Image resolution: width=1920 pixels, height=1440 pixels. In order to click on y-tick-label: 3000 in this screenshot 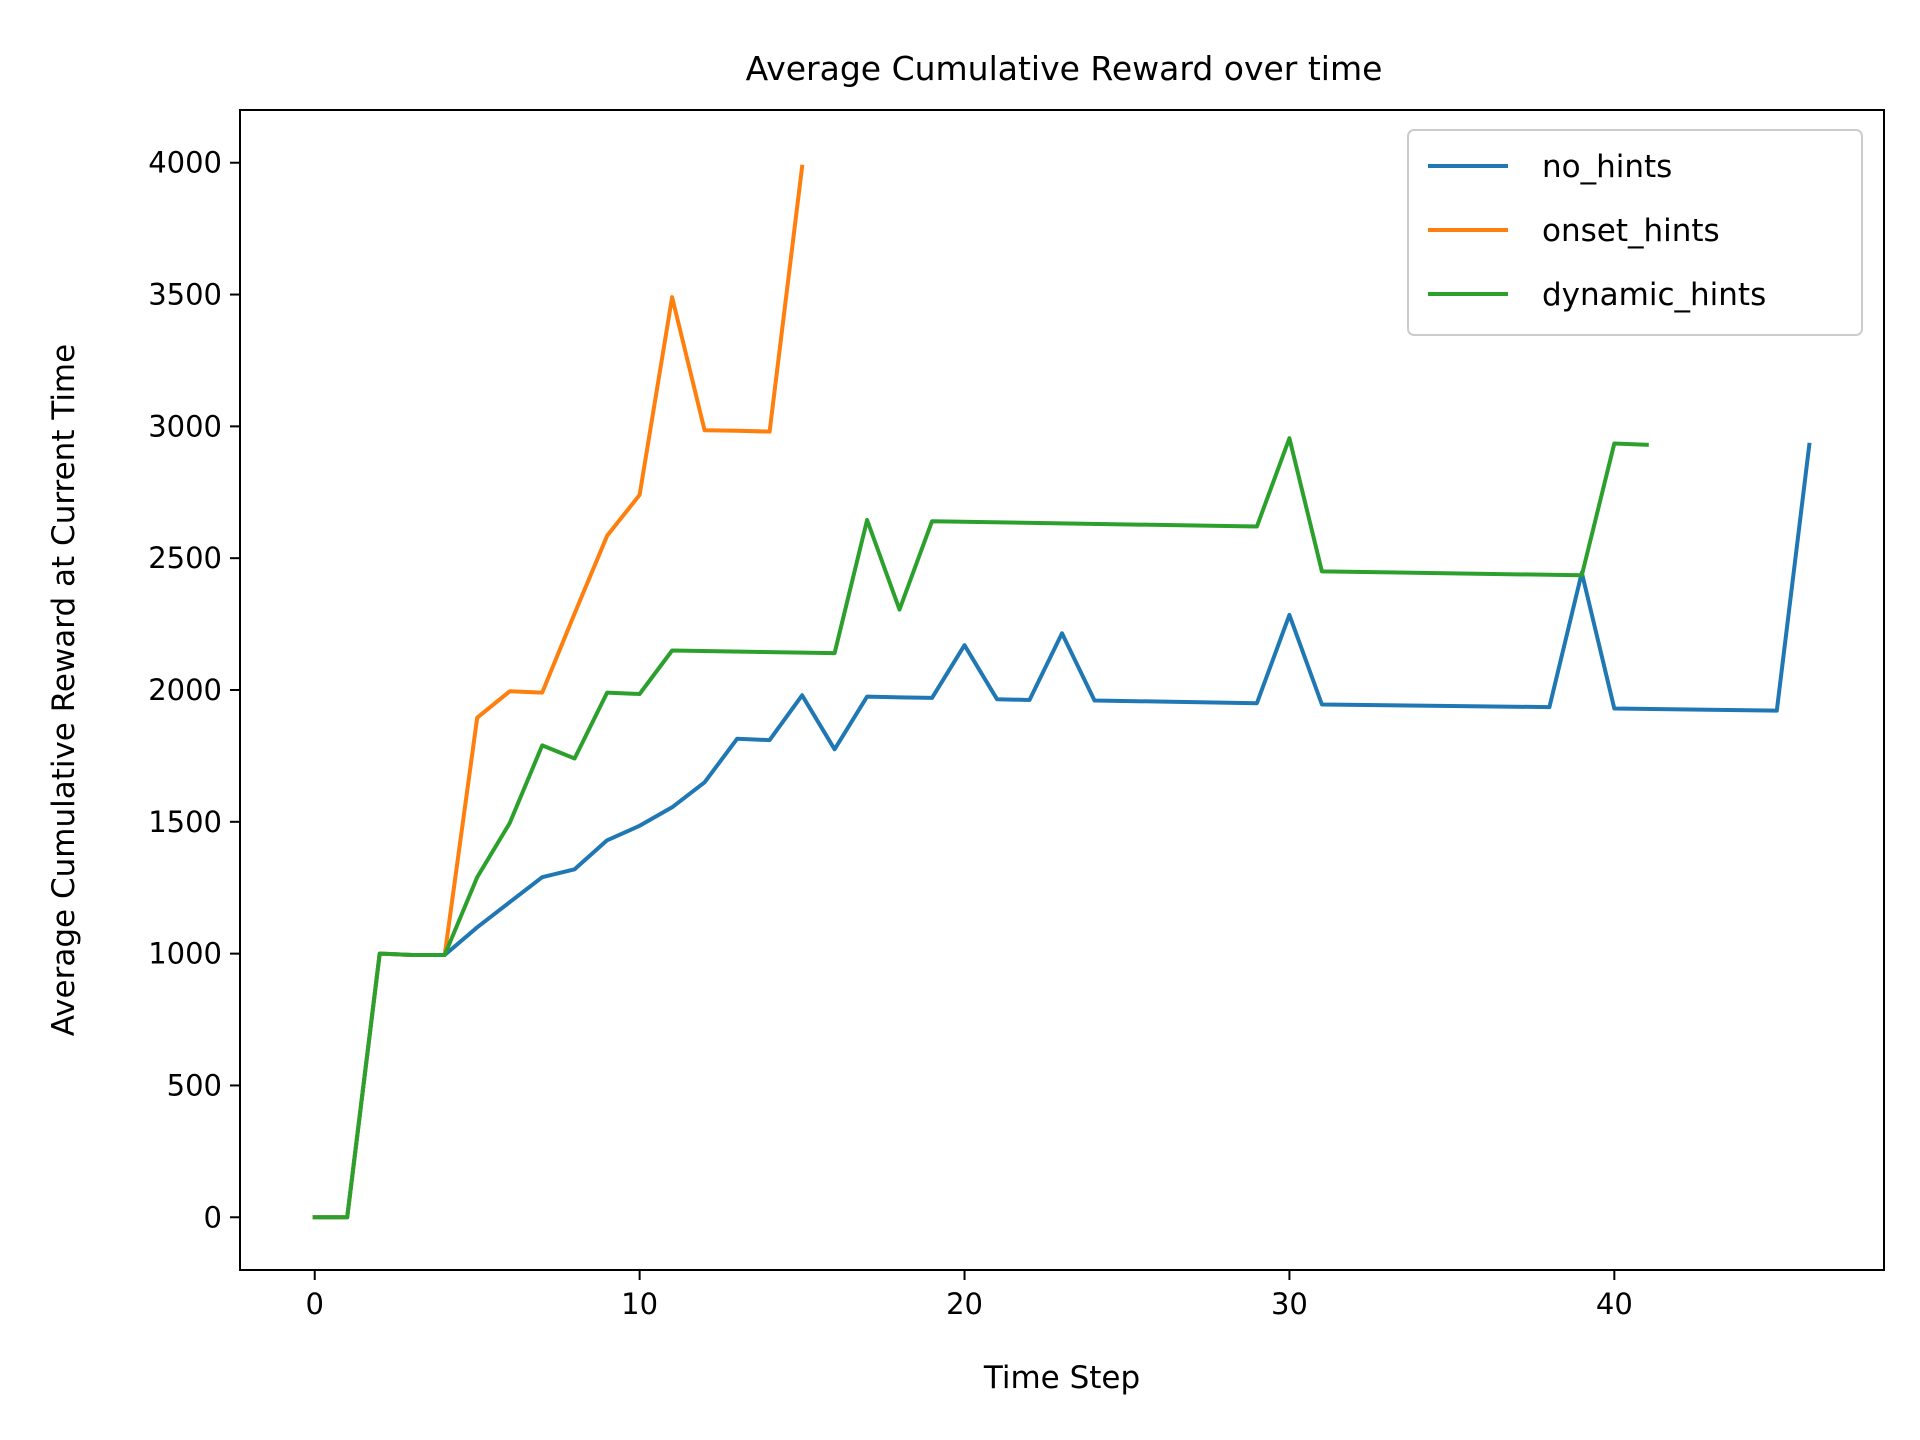, I will do `click(185, 426)`.